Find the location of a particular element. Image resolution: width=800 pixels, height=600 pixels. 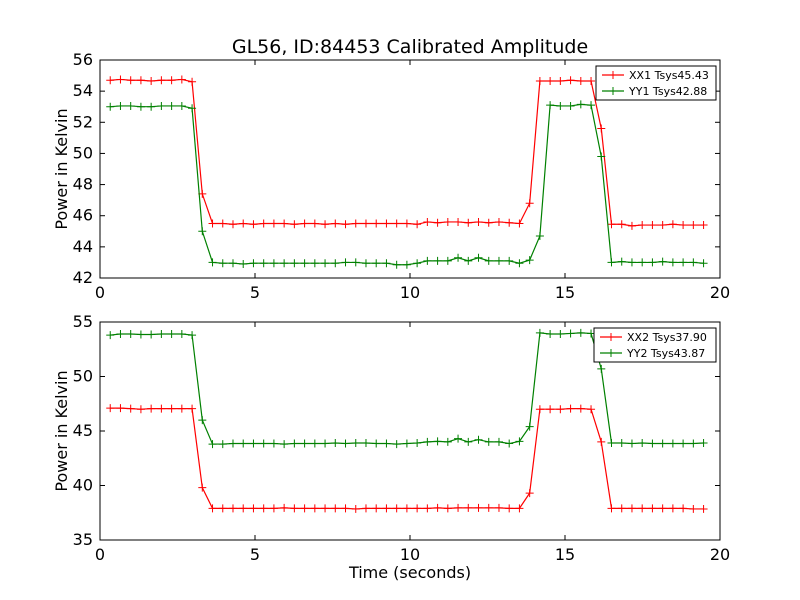

x-tick-label: 0 is located at coordinates (100, 292).